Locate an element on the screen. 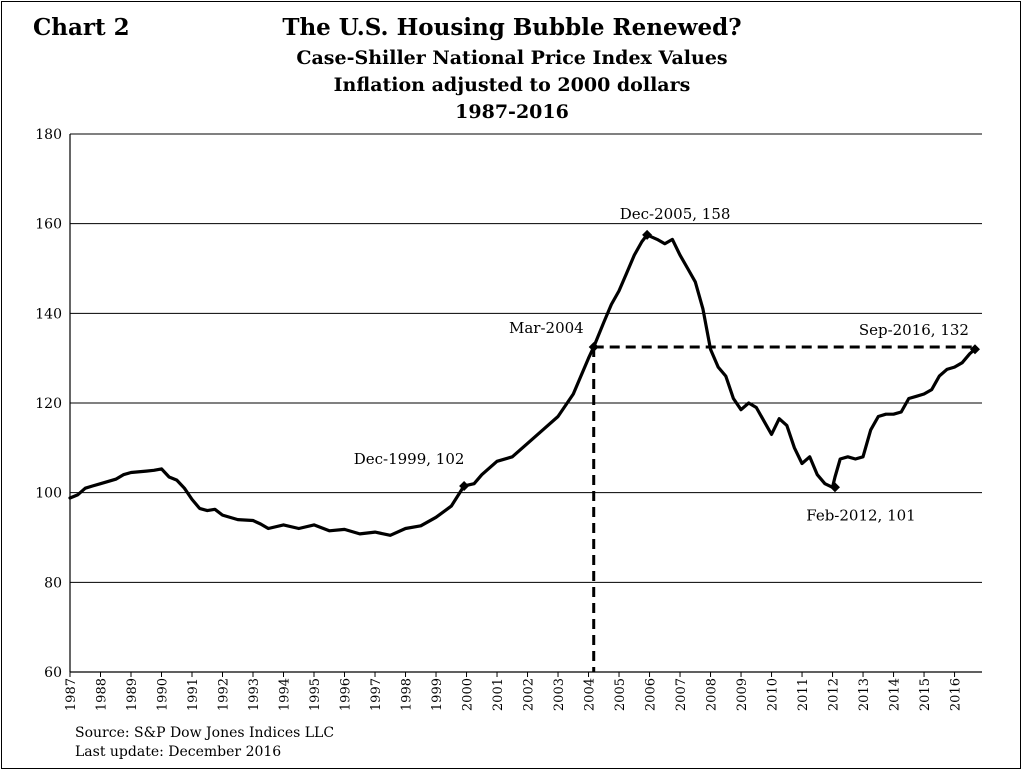 The height and width of the screenshot is (772, 1024). x-tick-label: 2000 is located at coordinates (468, 694).